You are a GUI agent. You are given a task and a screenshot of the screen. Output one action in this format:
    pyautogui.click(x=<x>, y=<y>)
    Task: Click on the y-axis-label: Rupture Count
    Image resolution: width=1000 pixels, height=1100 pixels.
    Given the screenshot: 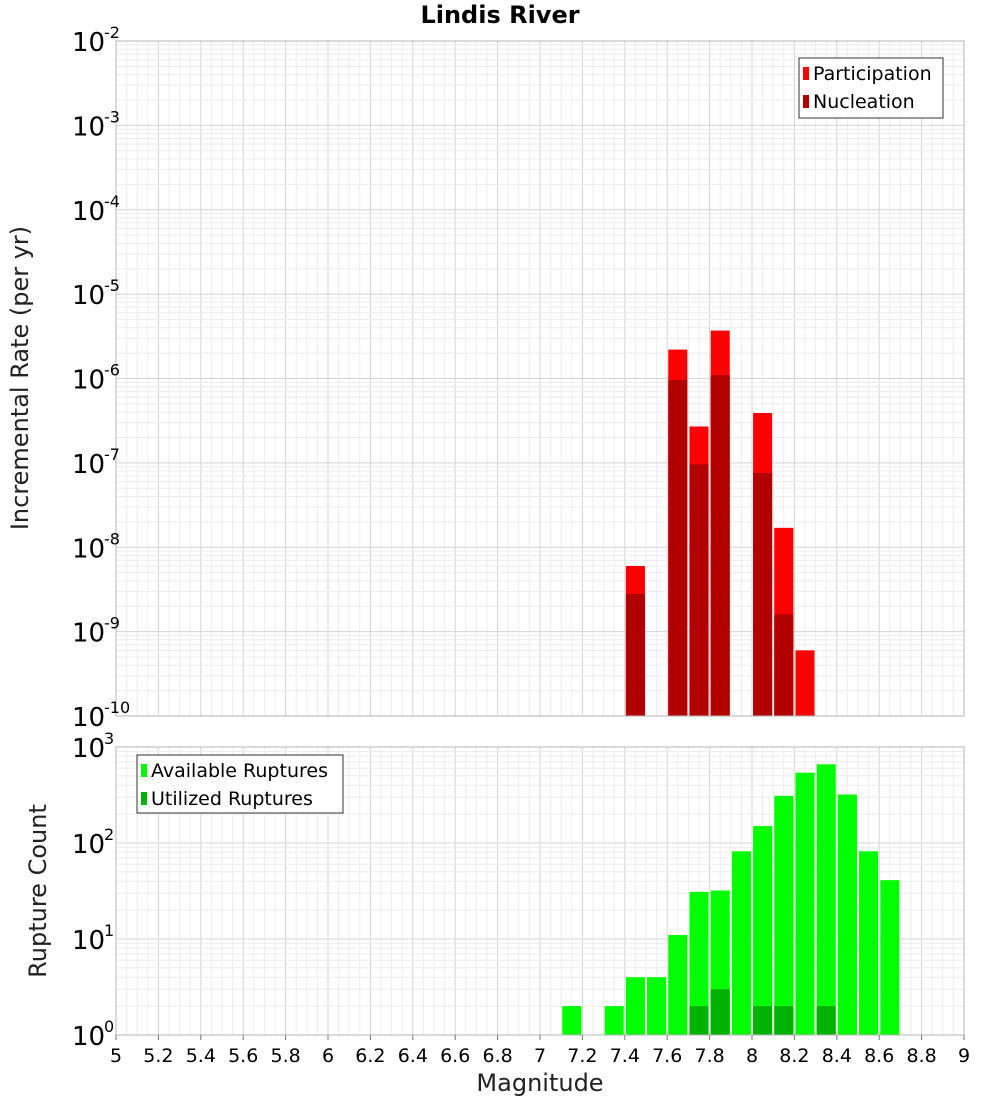 What is the action you would take?
    pyautogui.click(x=38, y=891)
    